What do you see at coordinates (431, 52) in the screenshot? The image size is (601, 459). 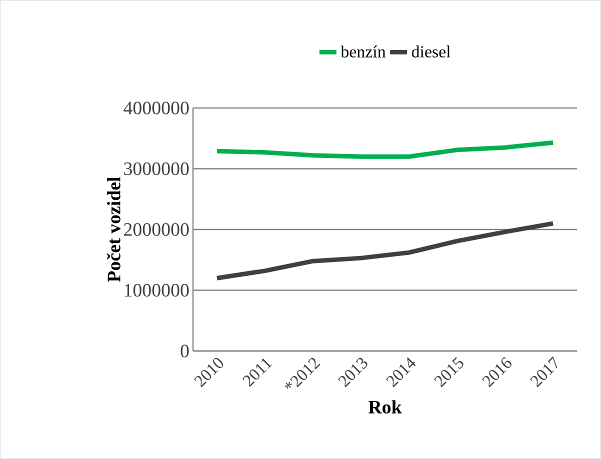 I see `legend-label: diesel` at bounding box center [431, 52].